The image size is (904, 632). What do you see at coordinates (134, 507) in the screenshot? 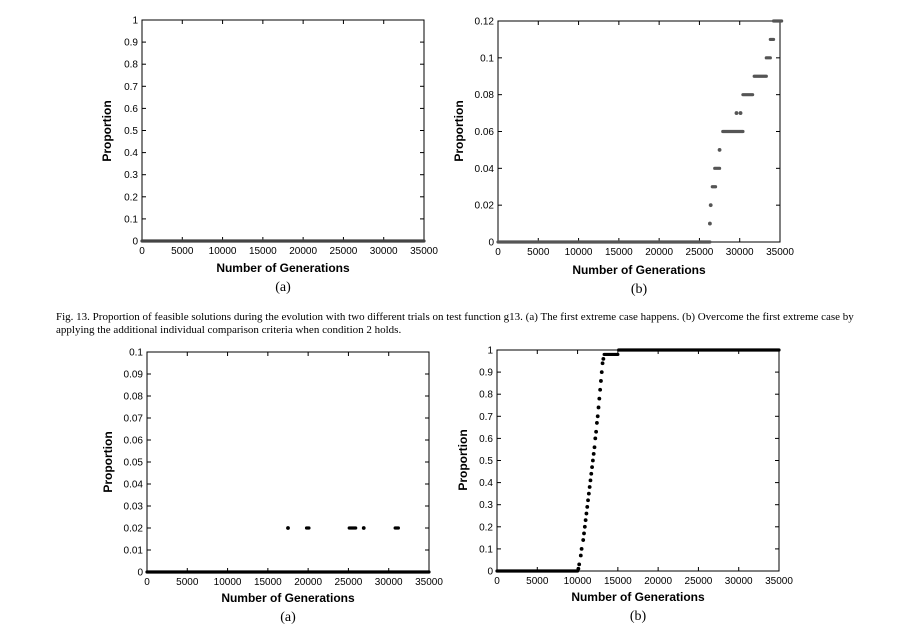
I see `y-tick-label: 0.03` at bounding box center [134, 507].